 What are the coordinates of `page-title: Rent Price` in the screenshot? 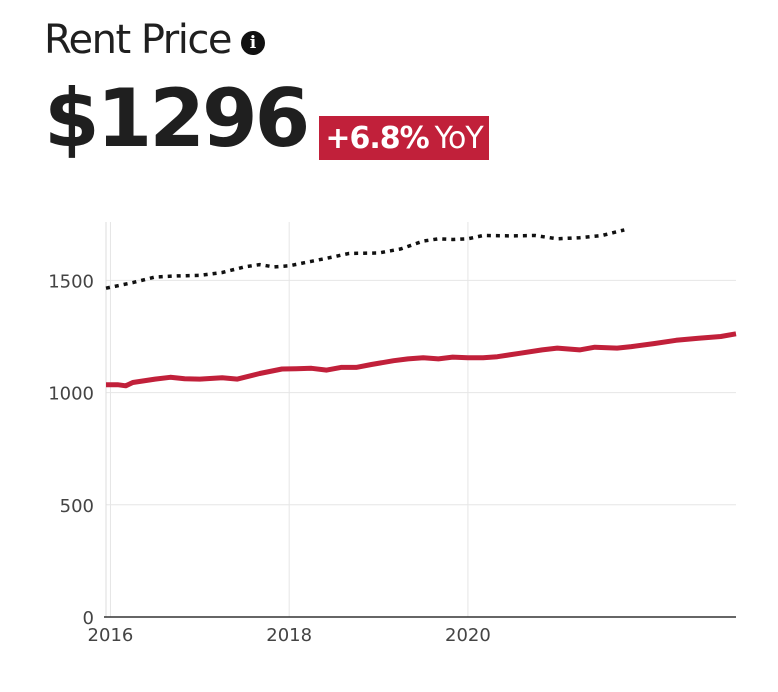 It's located at (138, 40).